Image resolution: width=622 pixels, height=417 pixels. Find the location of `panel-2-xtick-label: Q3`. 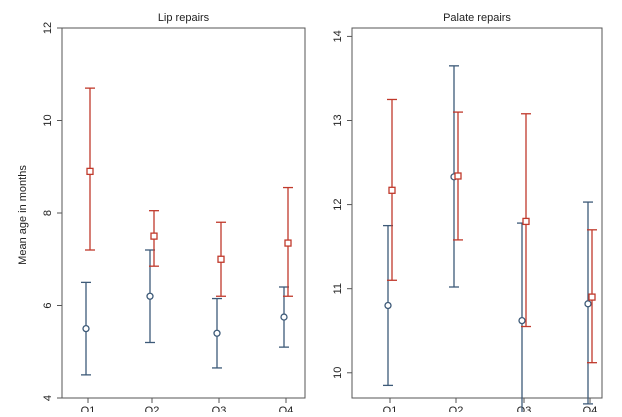

panel-2-xtick-label: Q3 is located at coordinates (524, 408).